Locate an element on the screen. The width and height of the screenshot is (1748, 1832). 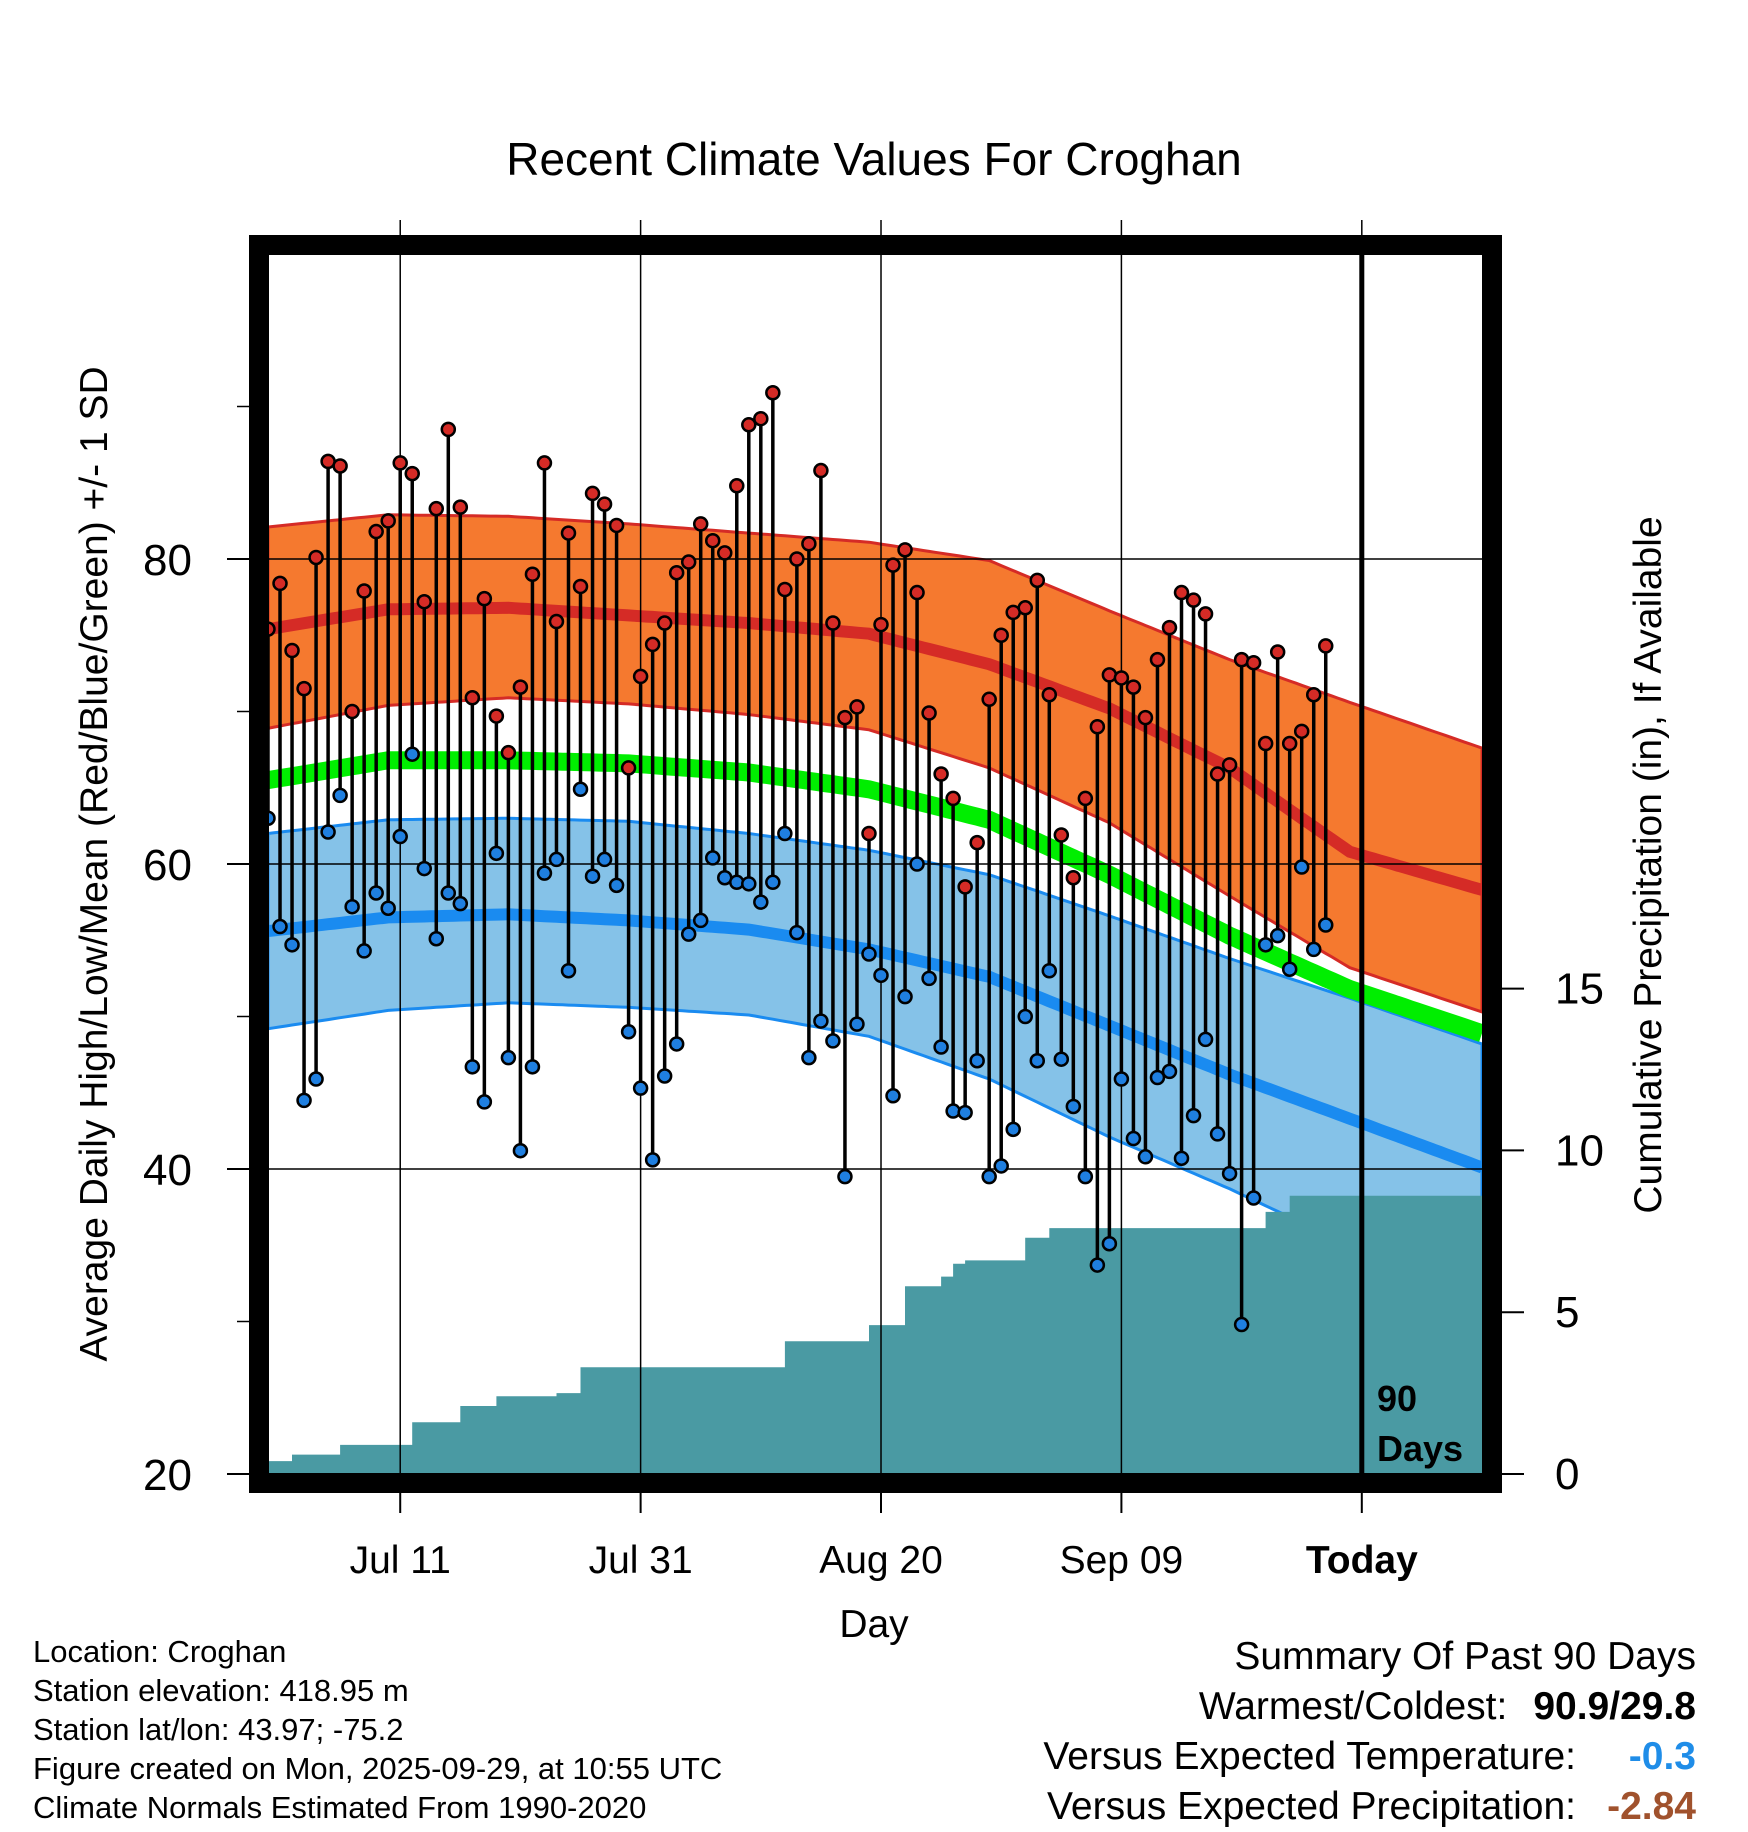
chart-title: Recent Climate Values For Croghan is located at coordinates (873, 159).